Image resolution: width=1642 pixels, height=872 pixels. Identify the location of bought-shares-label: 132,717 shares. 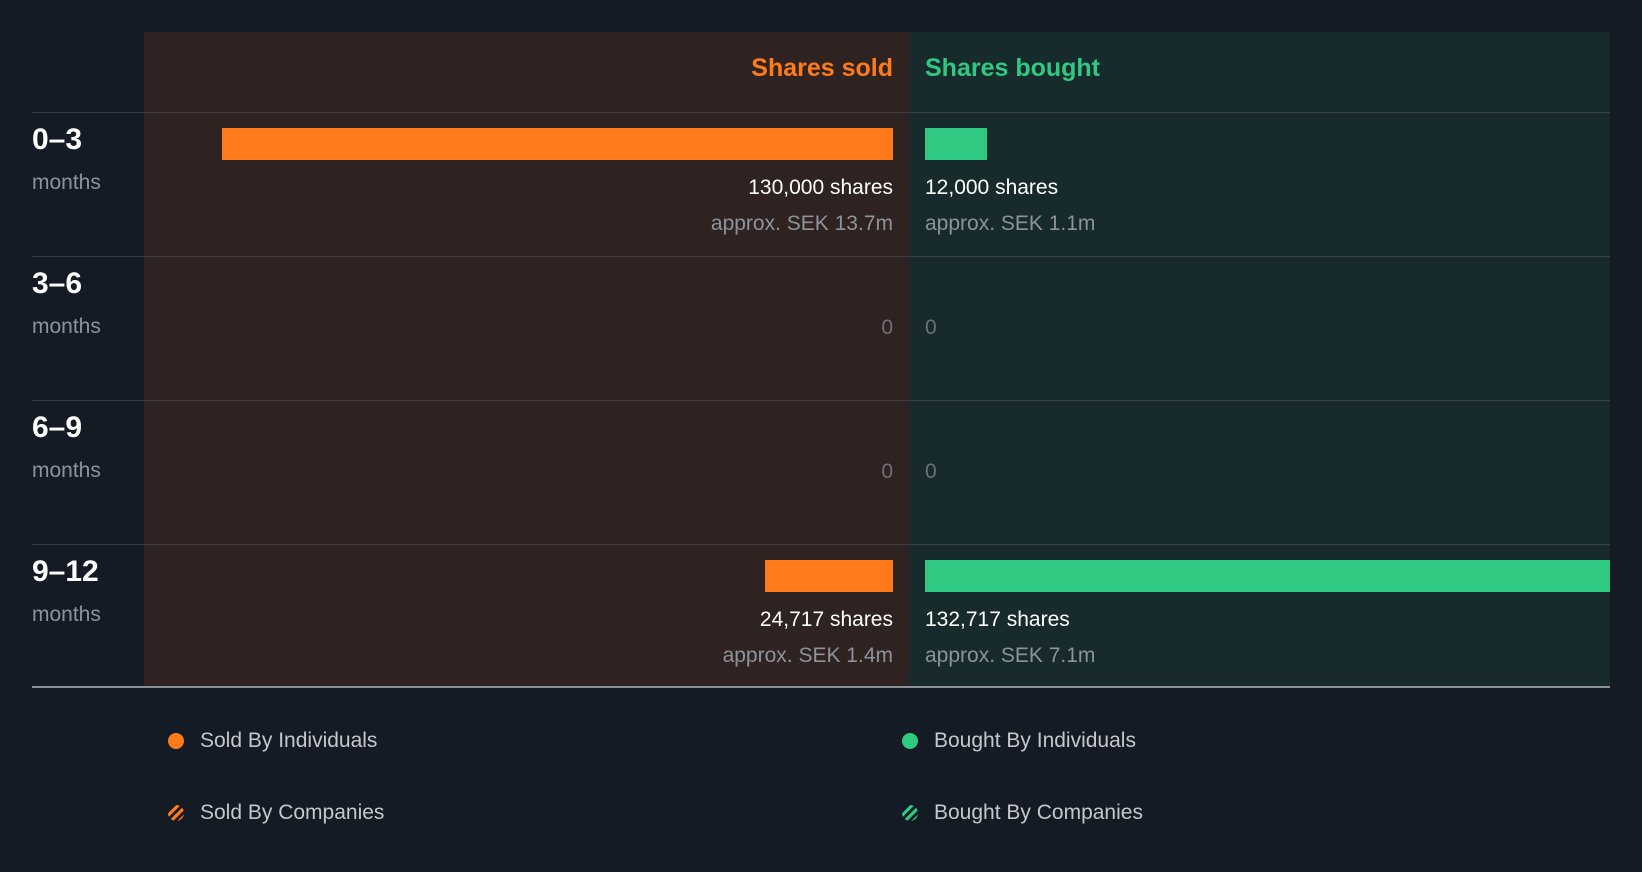
(997, 619).